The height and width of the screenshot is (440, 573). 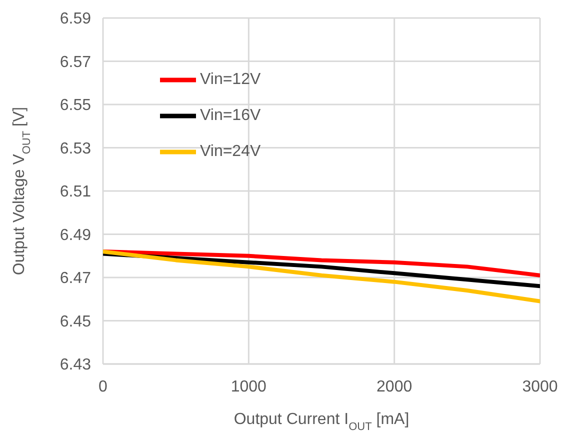 I want to click on y-tick-label: 6.47, so click(x=76, y=279).